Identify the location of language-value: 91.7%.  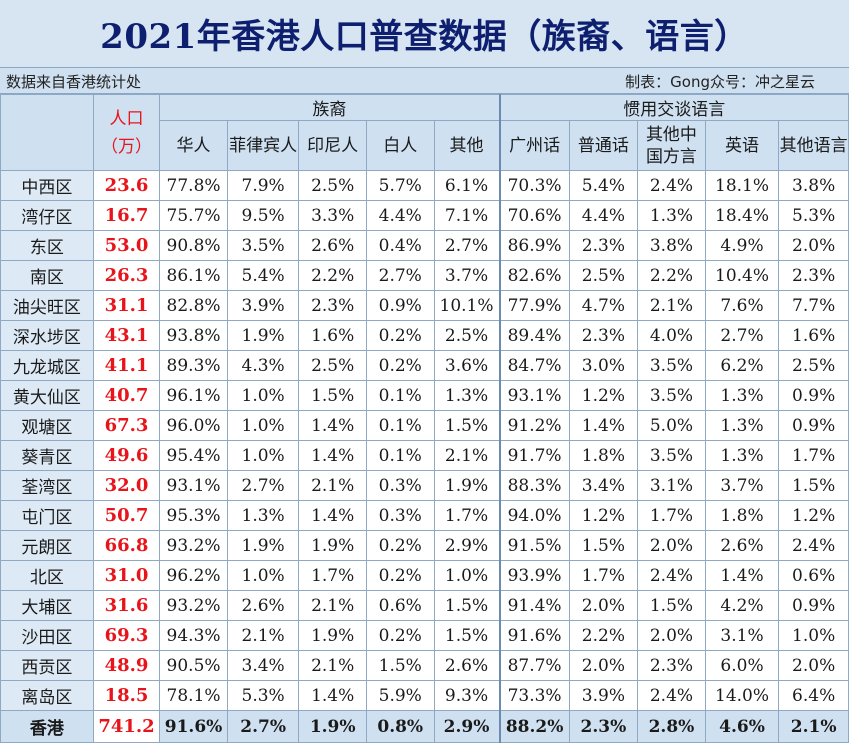
(534, 455).